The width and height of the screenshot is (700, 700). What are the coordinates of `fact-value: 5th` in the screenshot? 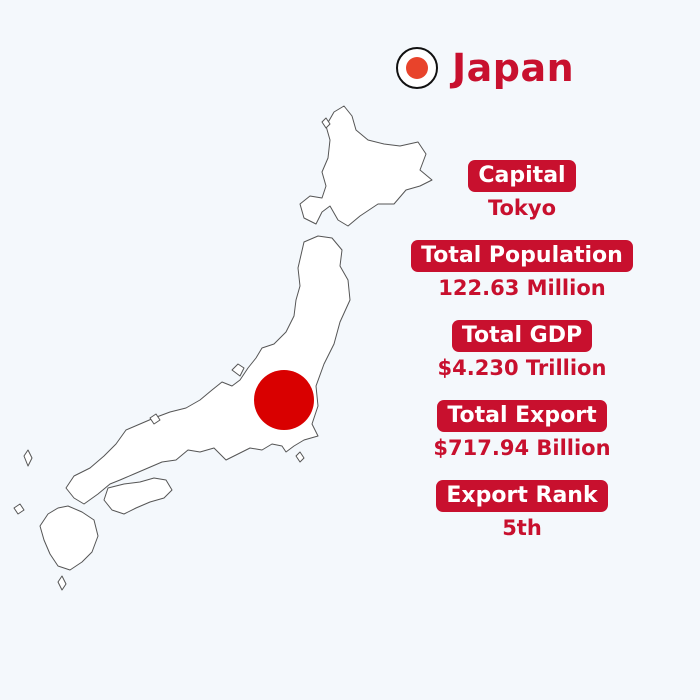 It's located at (522, 528).